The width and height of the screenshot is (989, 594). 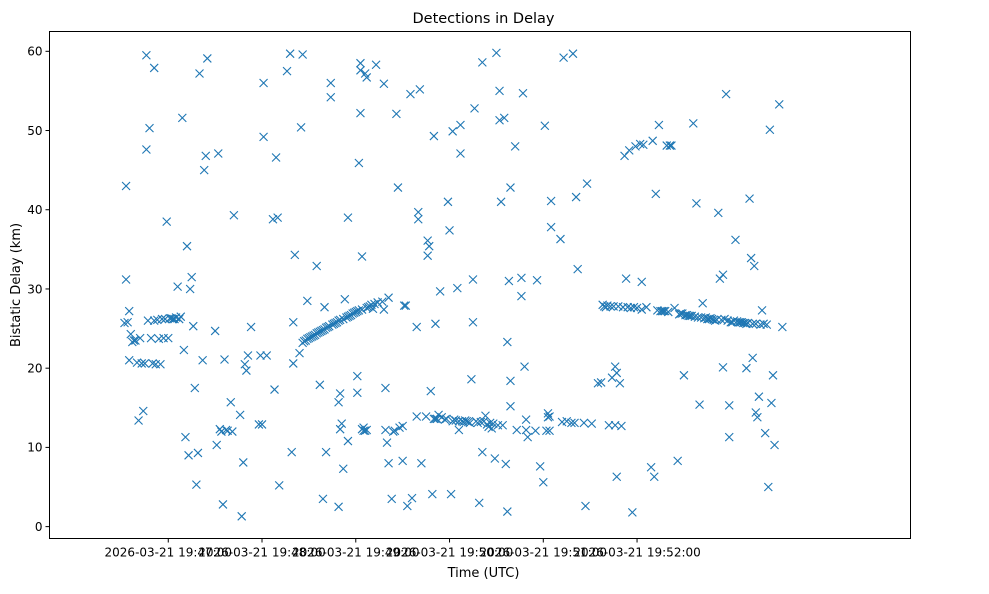 I want to click on y-tick-label: 10, so click(x=34, y=448).